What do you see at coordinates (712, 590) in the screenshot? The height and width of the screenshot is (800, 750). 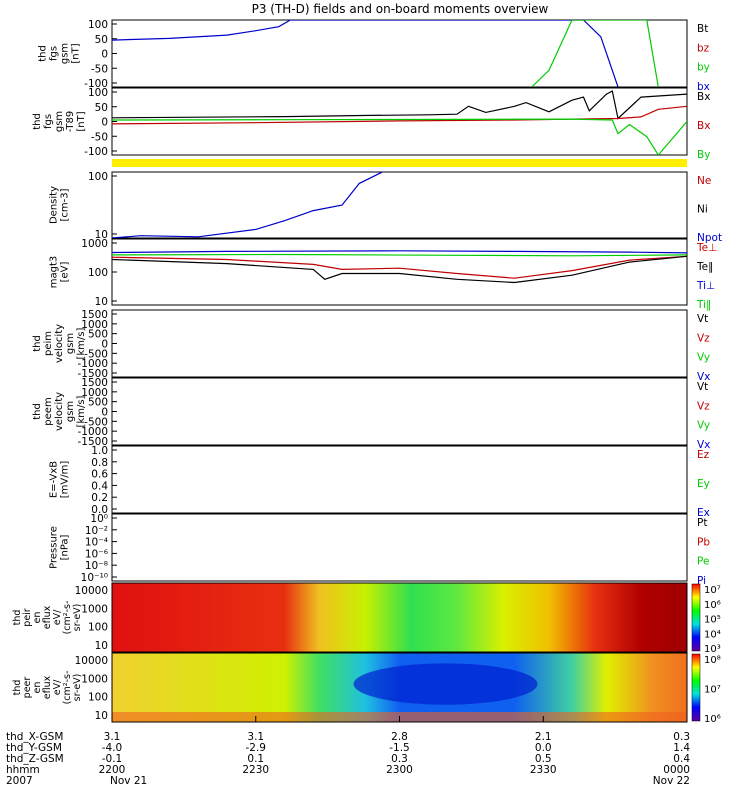 I see `colorbar-tick-label: 10⁷` at bounding box center [712, 590].